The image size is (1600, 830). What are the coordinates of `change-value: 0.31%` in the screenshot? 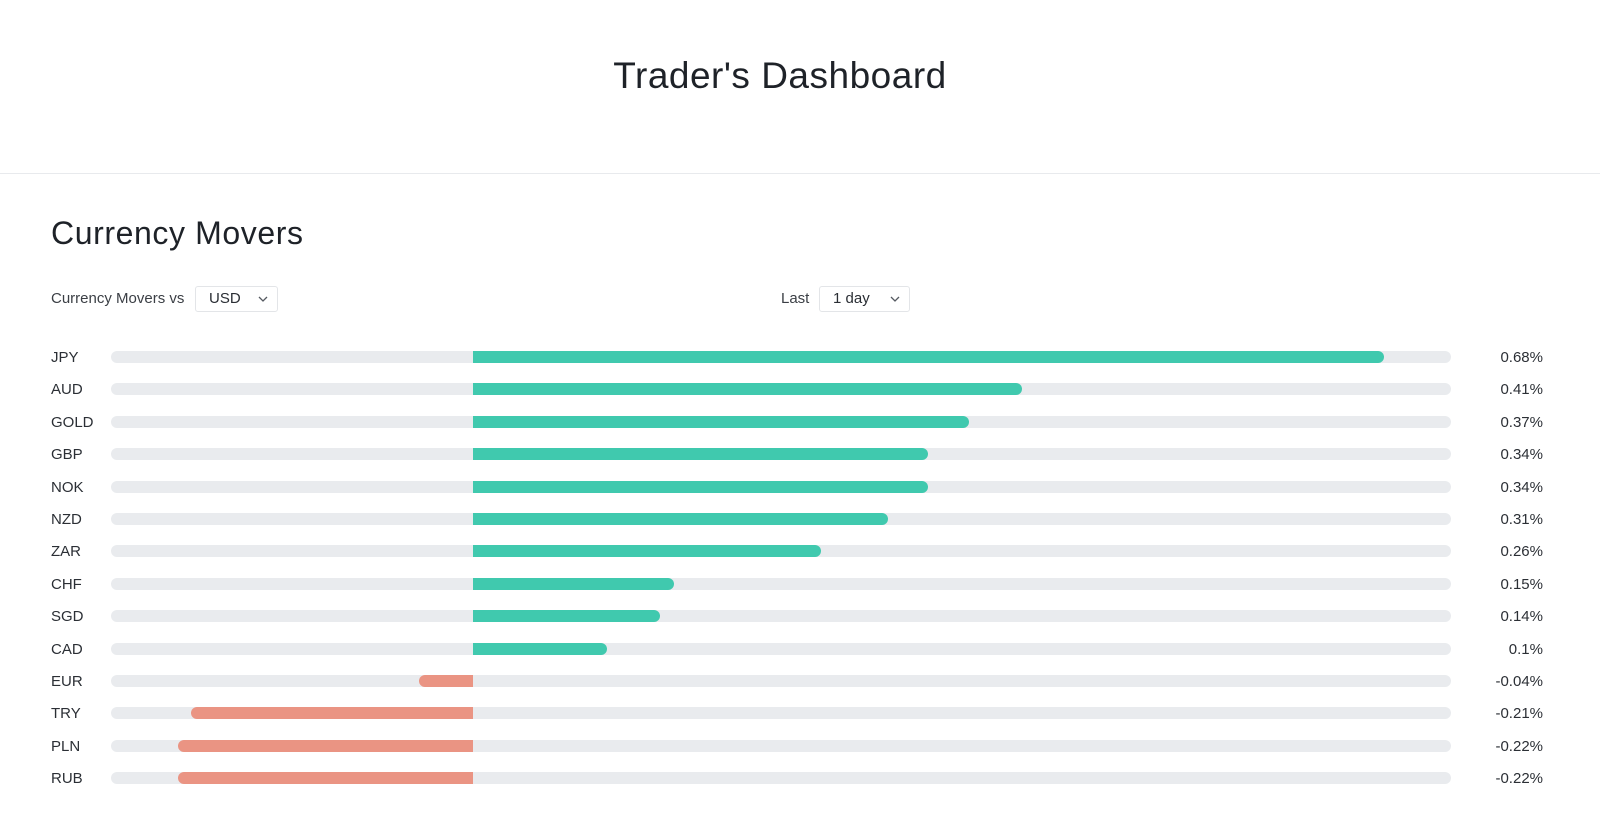 It's located at (1521, 519).